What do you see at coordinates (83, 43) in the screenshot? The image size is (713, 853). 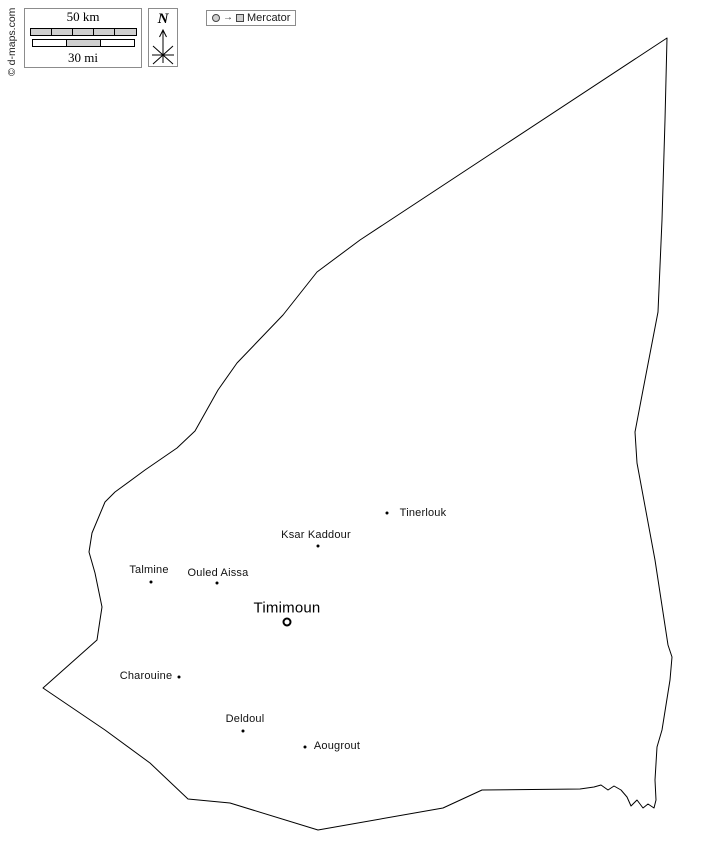 I see `scale-bar-mi` at bounding box center [83, 43].